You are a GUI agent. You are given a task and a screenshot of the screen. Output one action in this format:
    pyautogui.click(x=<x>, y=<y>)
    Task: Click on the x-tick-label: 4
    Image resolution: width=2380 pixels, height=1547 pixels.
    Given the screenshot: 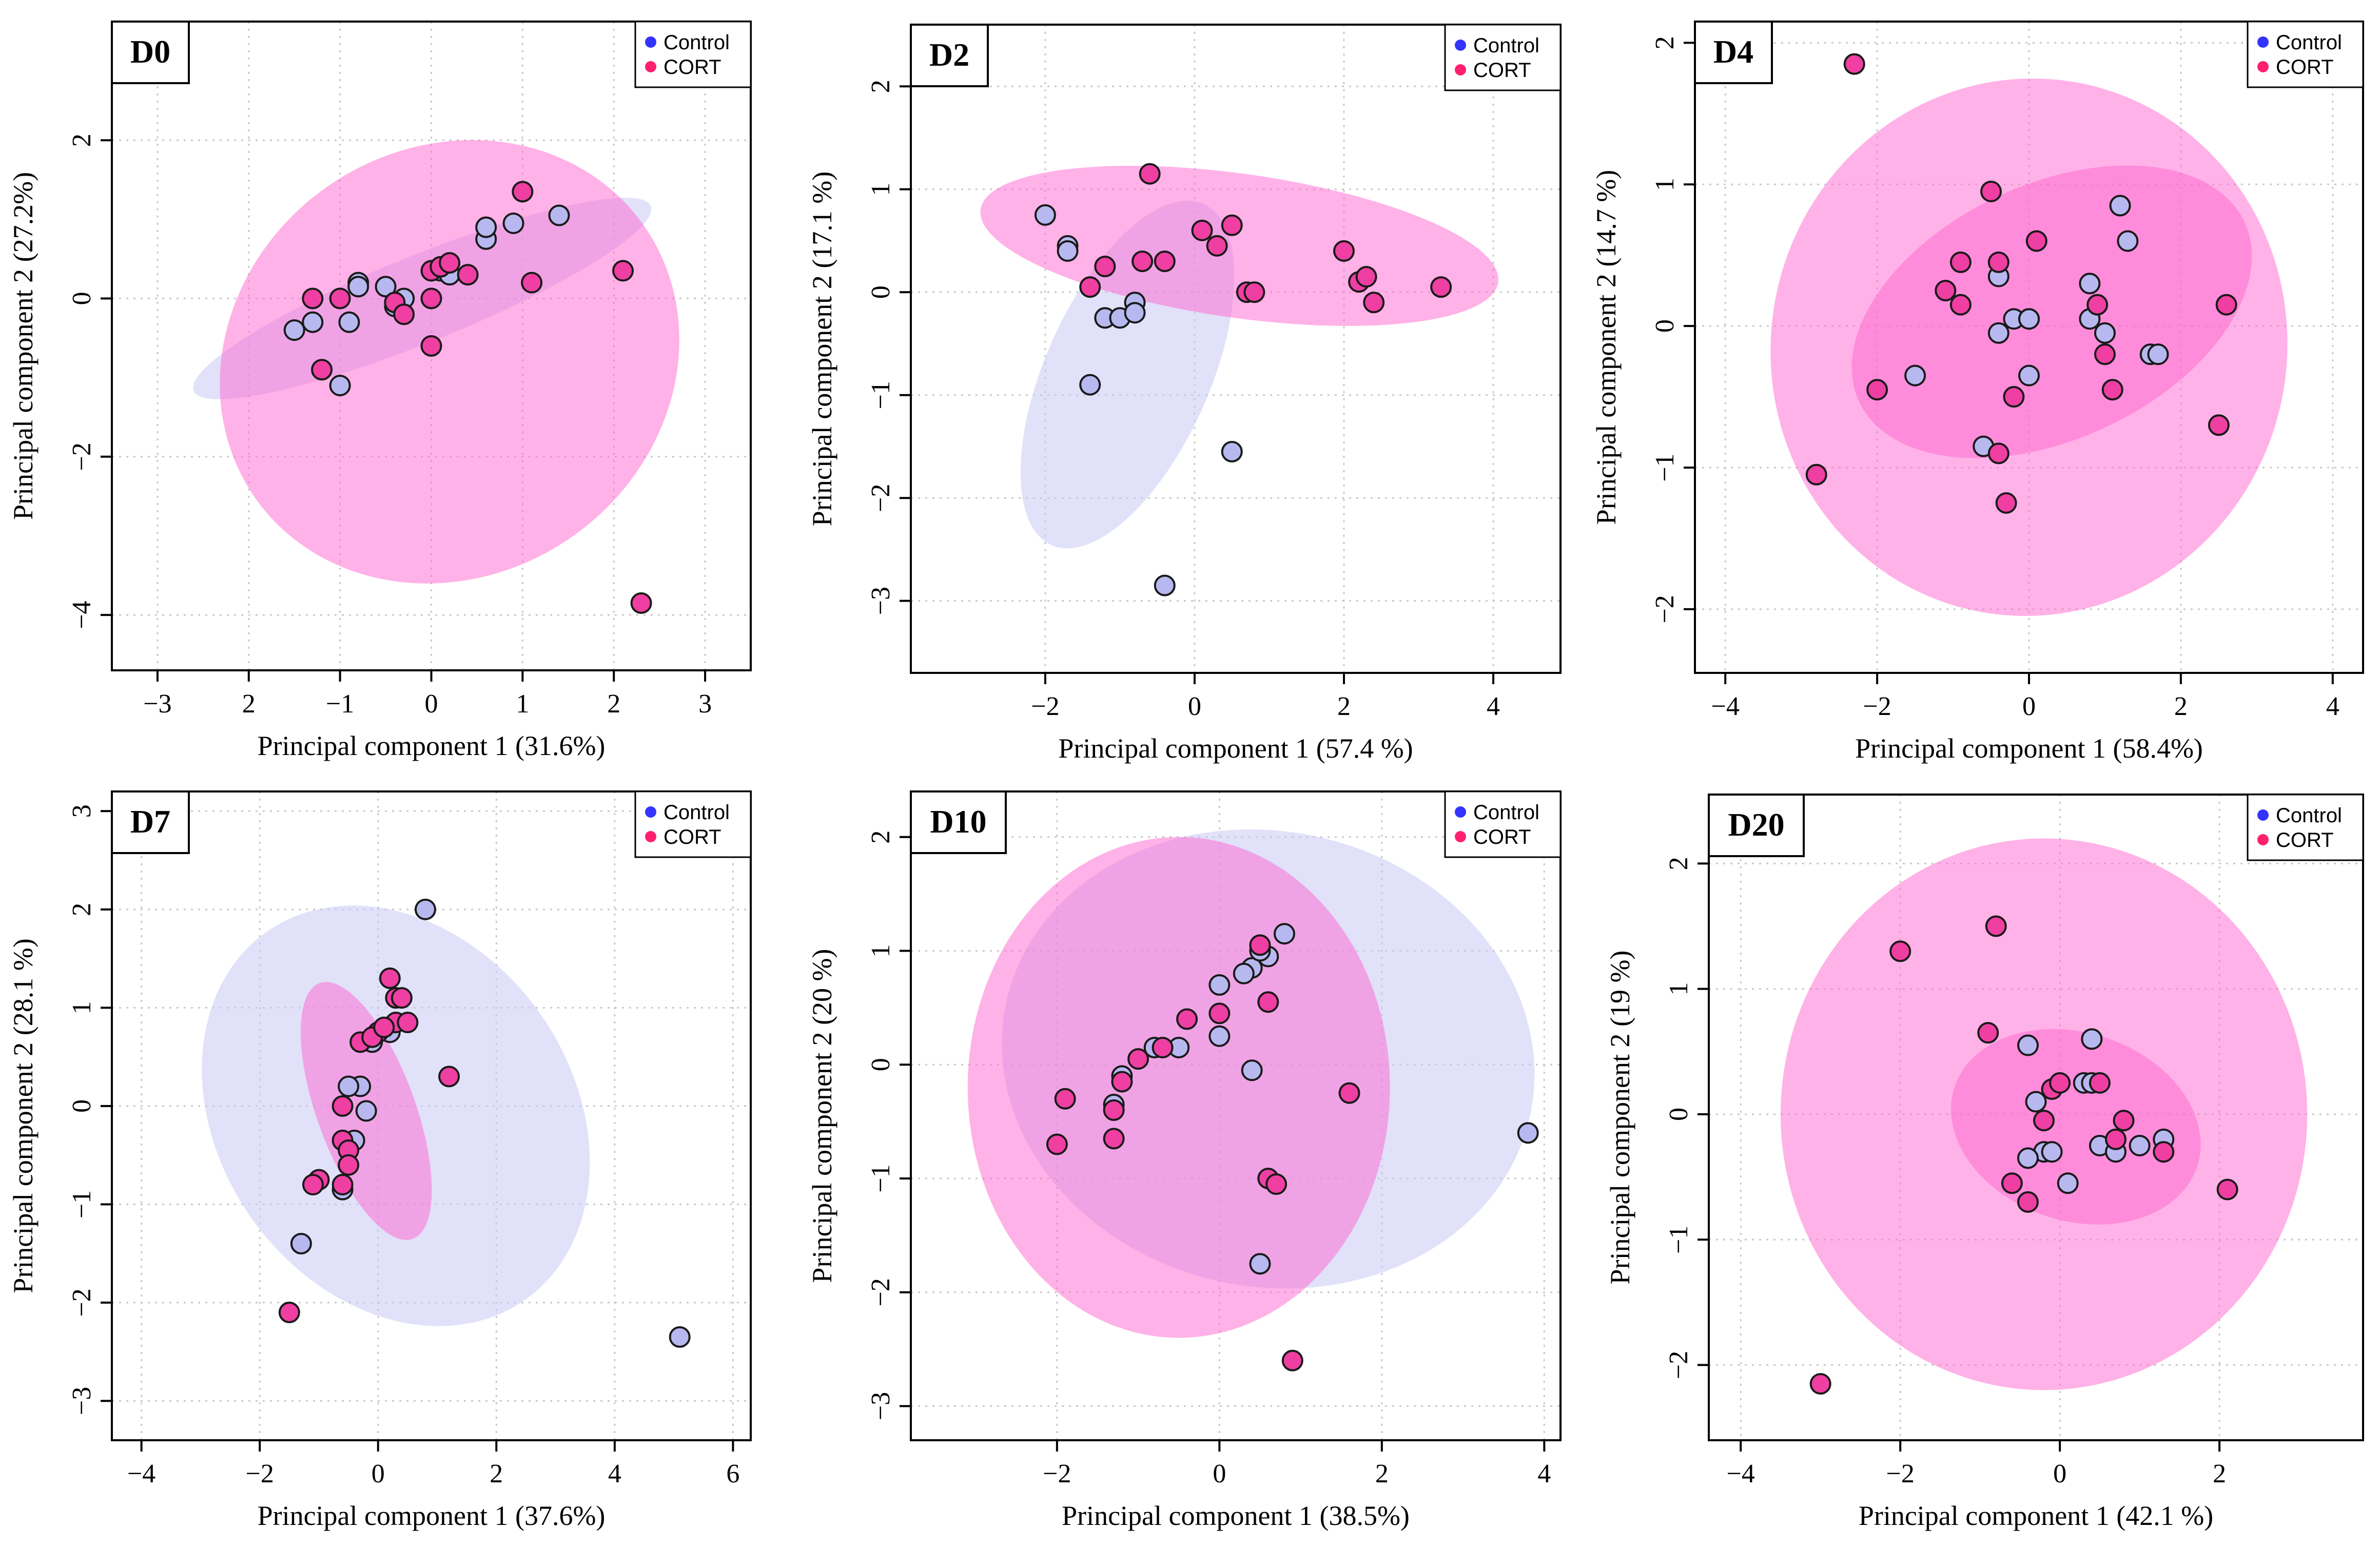 What is the action you would take?
    pyautogui.click(x=2332, y=706)
    